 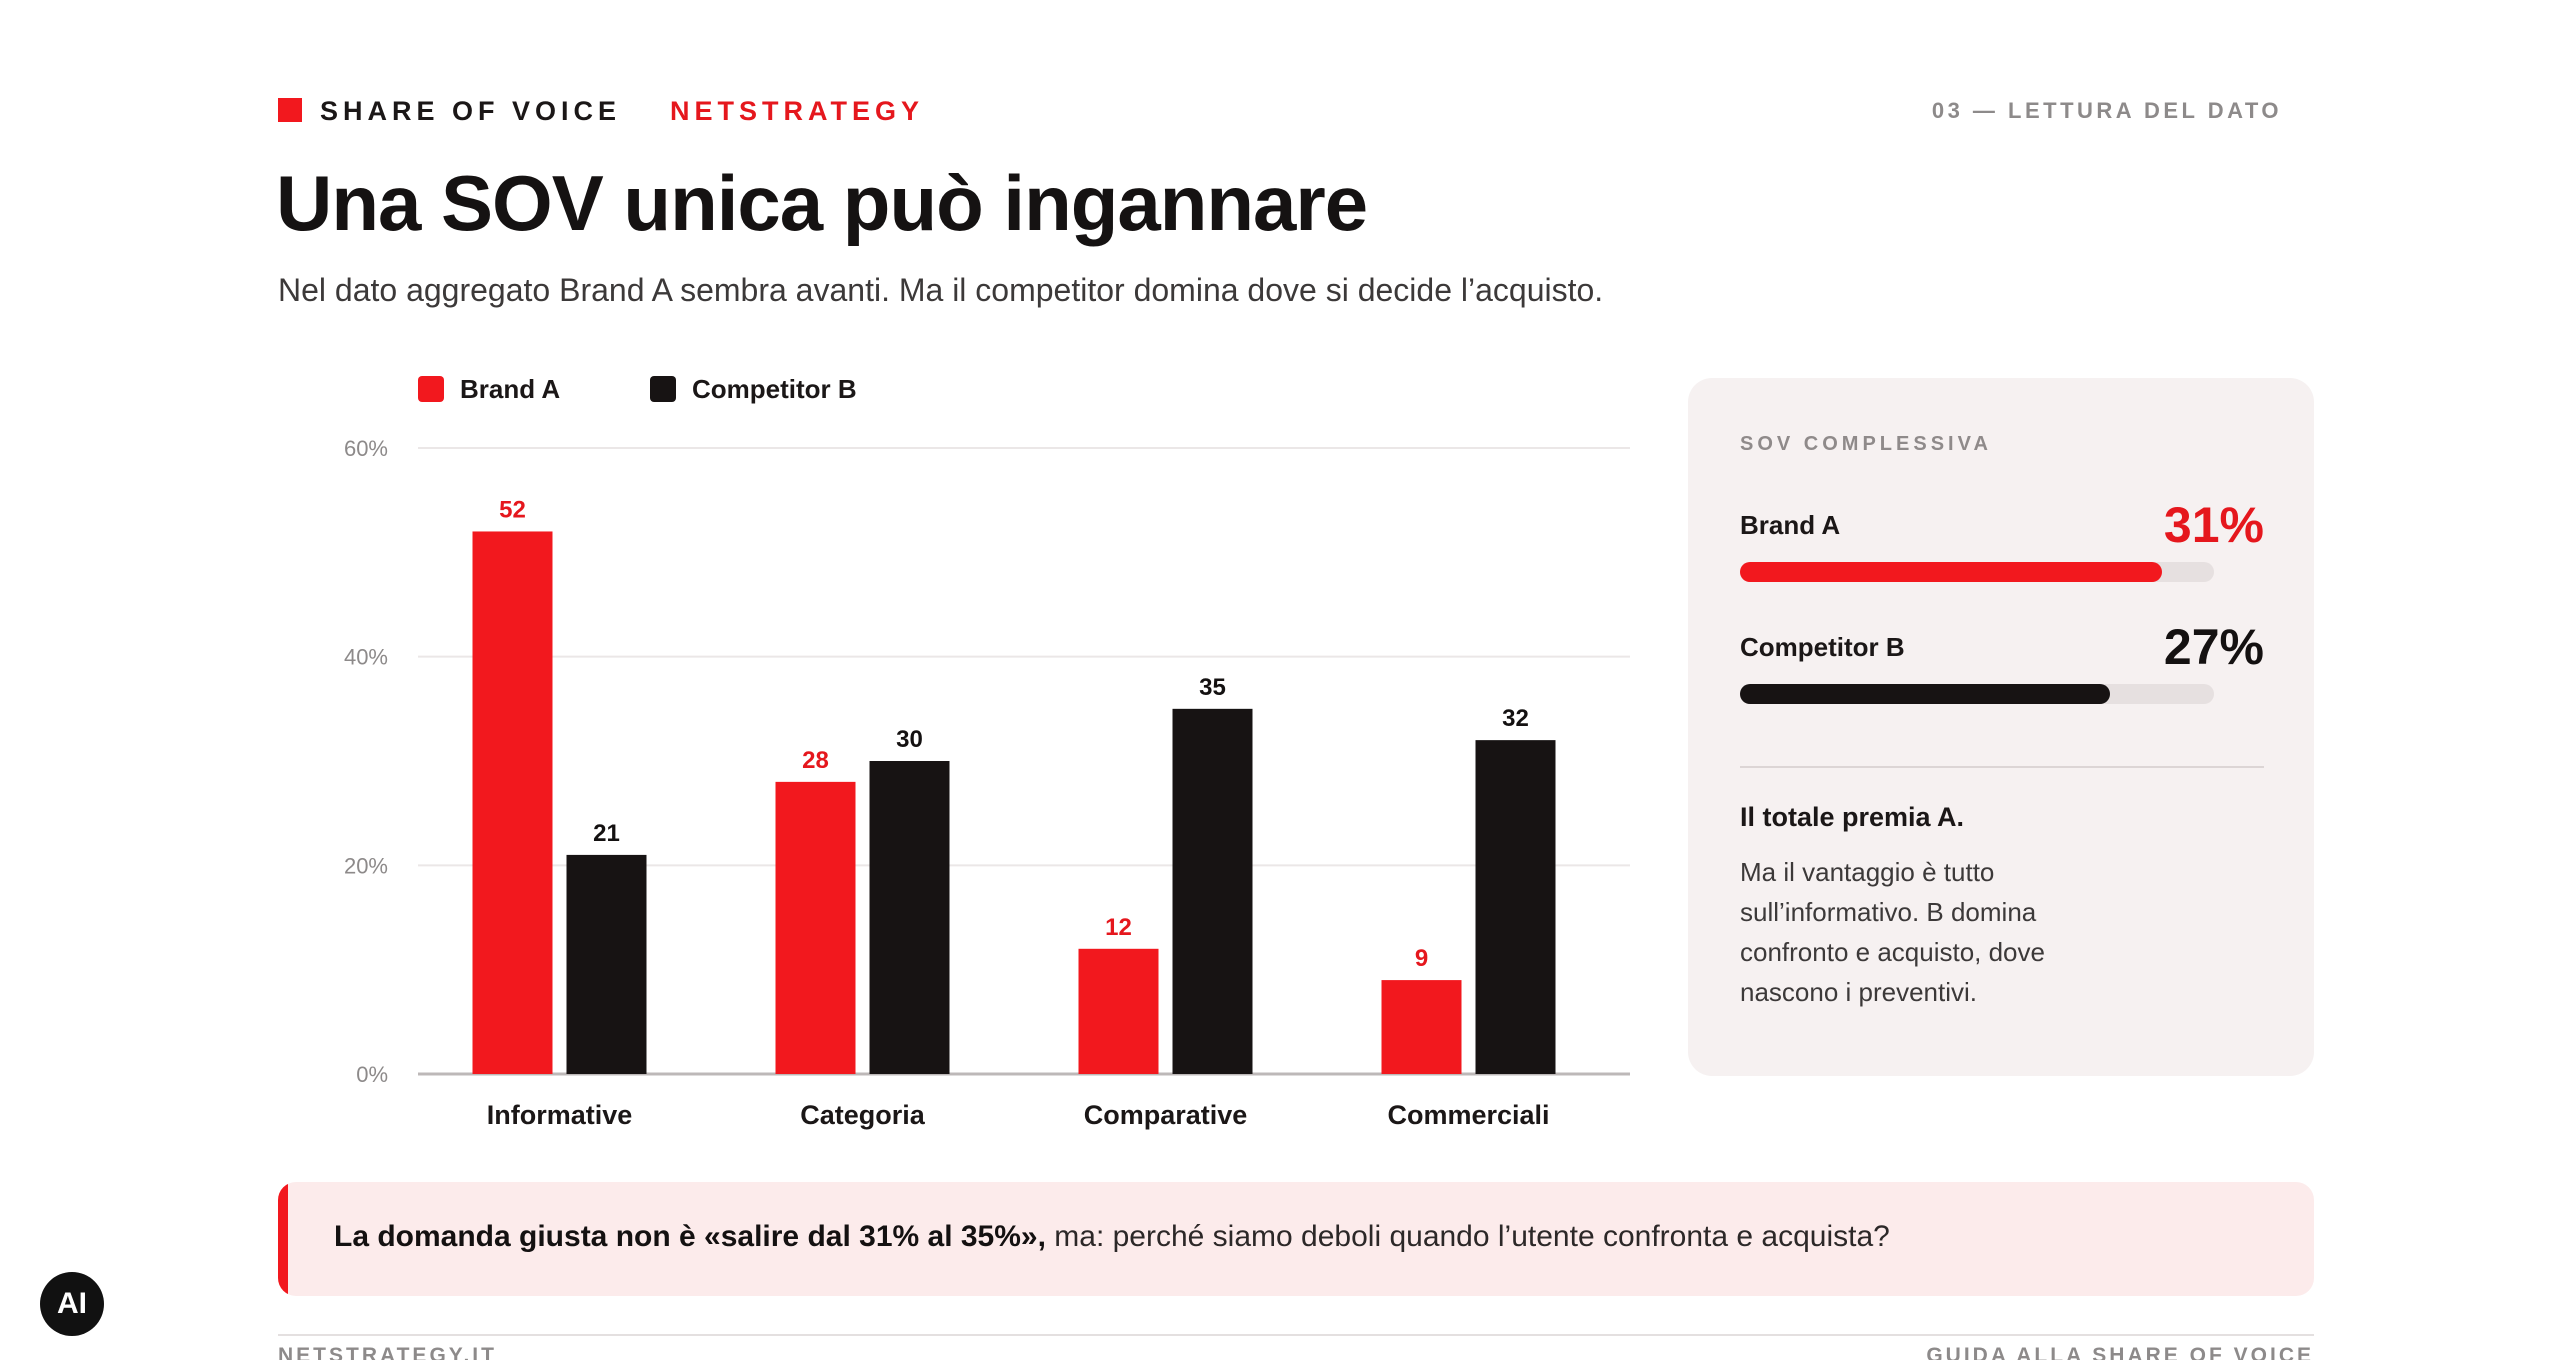 I want to click on bar-value-label: 12, so click(x=1118, y=927).